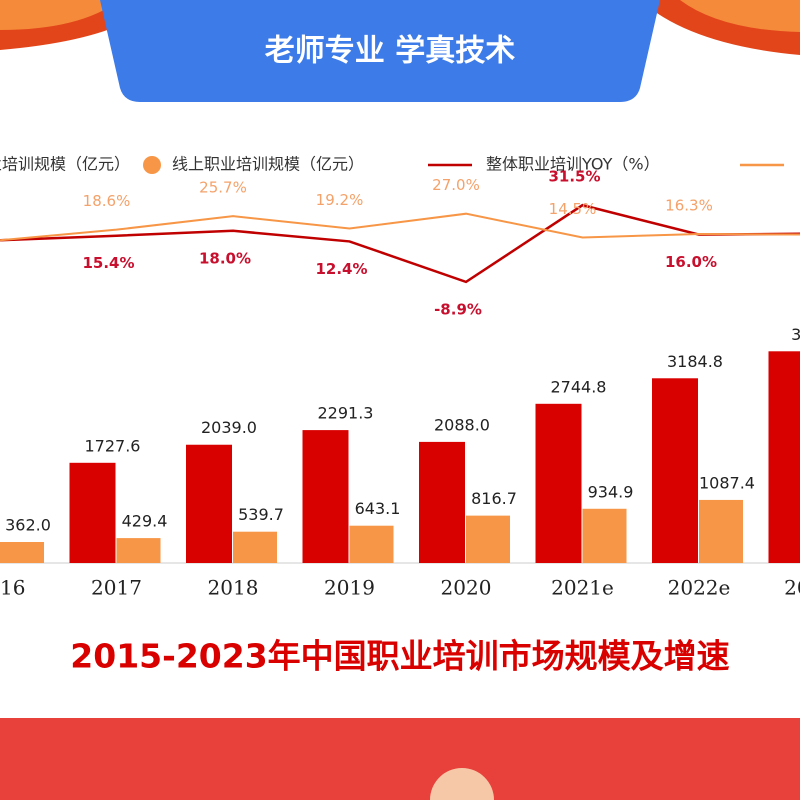 The image size is (800, 800). What do you see at coordinates (466, 588) in the screenshot?
I see `x-tick-label: 2020` at bounding box center [466, 588].